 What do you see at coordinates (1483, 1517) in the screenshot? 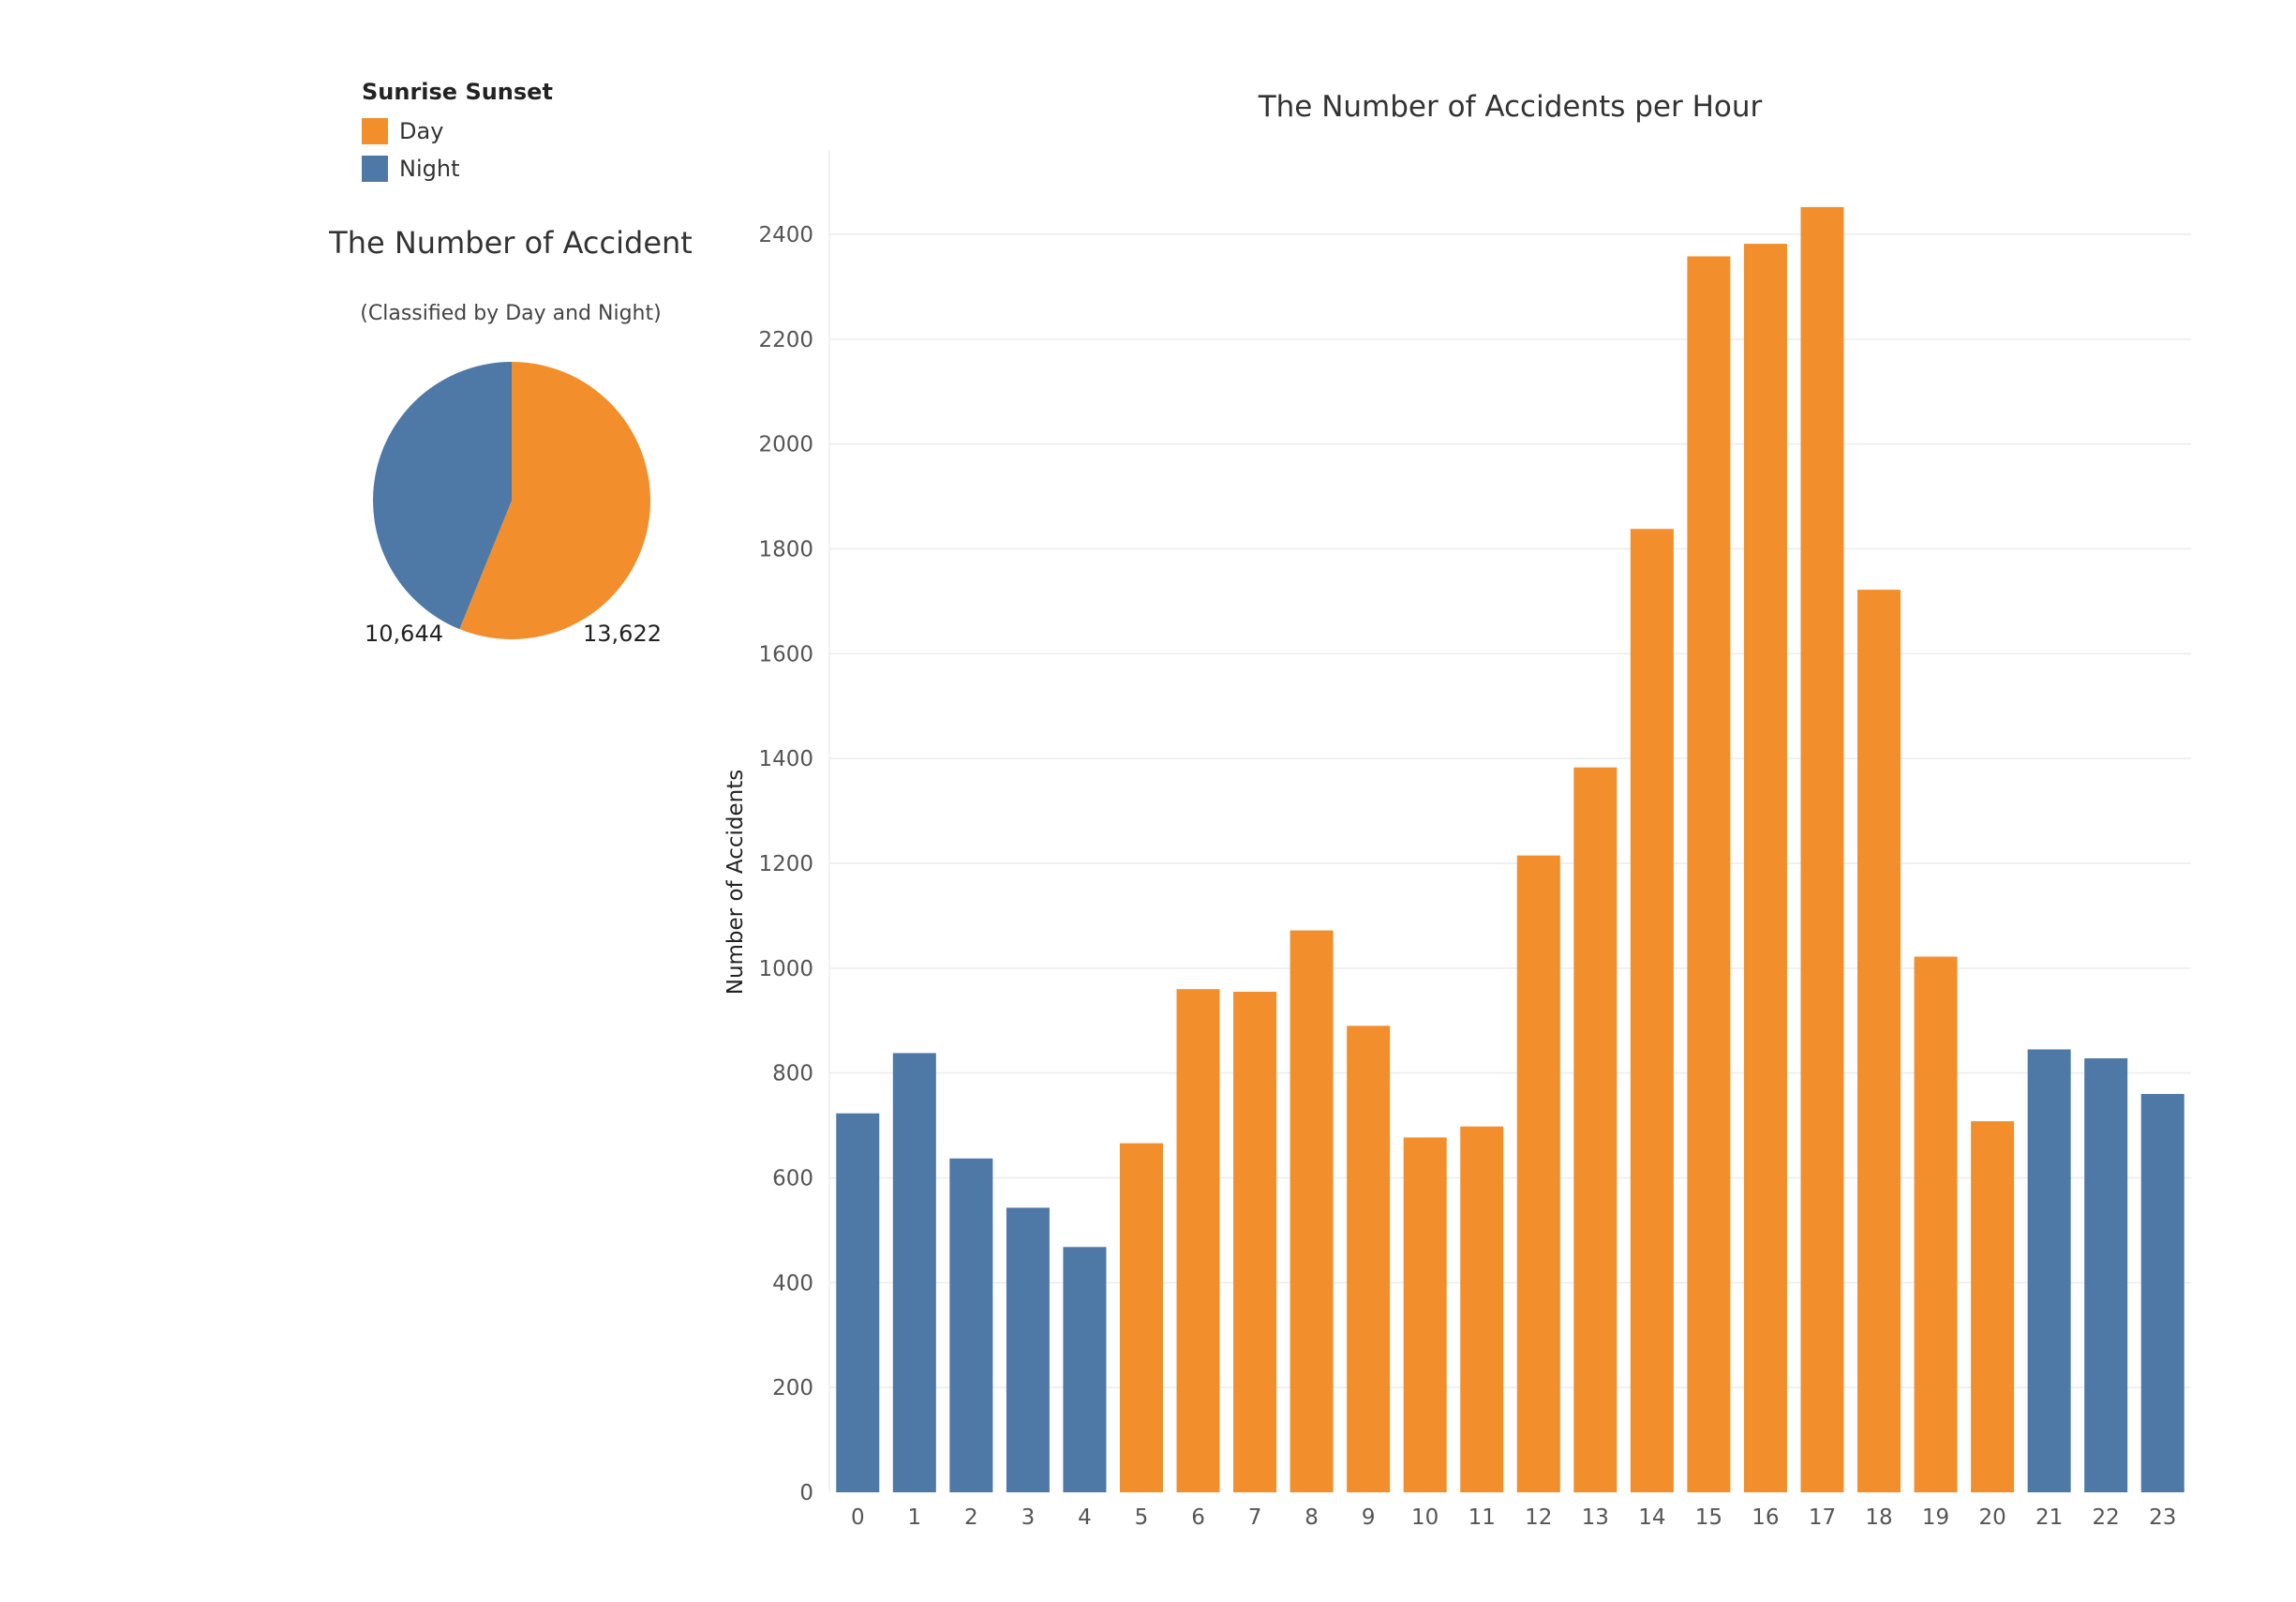
I see `x-tick-label-11: 11` at bounding box center [1483, 1517].